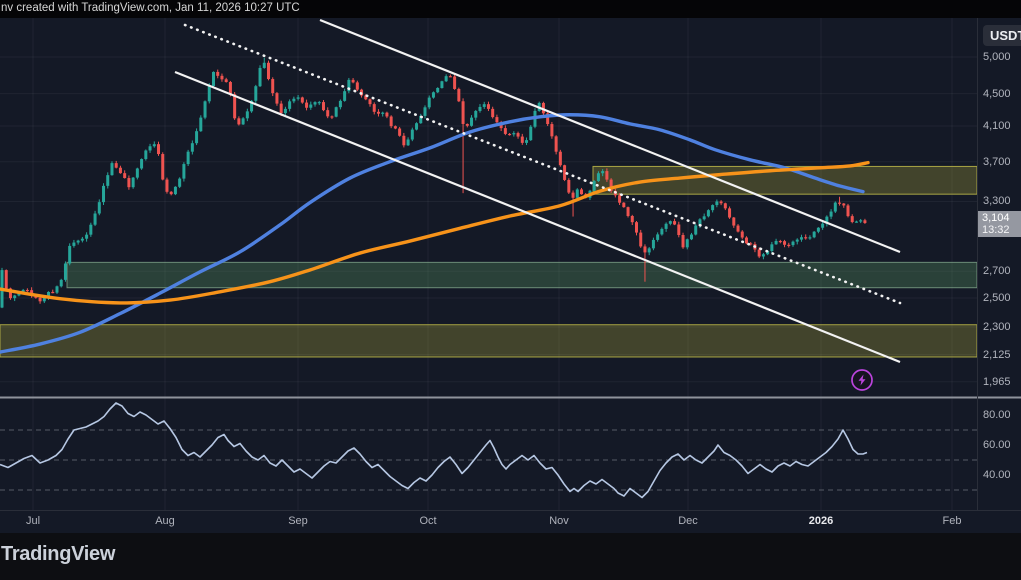 Image resolution: width=1021 pixels, height=580 pixels. Describe the element at coordinates (821, 521) in the screenshot. I see `time-tick-label: 2026` at that location.